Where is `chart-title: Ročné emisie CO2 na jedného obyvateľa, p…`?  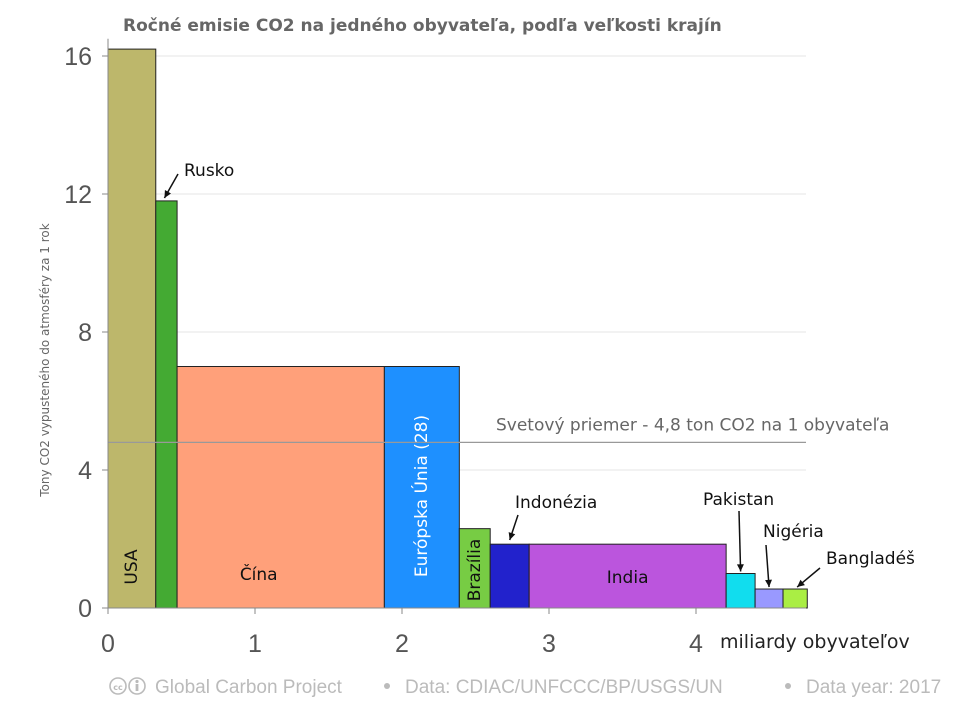 chart-title: Ročné emisie CO2 na jedného obyvateľa, p… is located at coordinates (422, 26).